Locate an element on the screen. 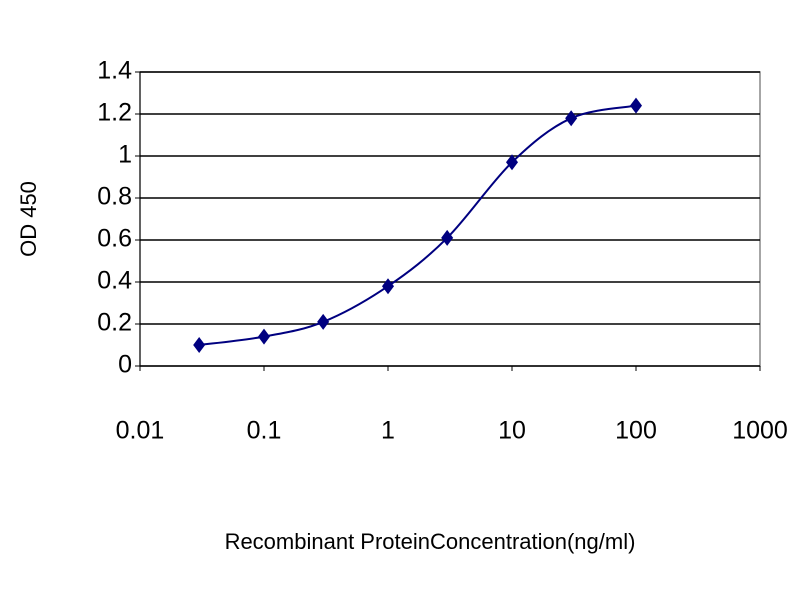 The height and width of the screenshot is (600, 800). x-axis-title: Recombinant ProteinConcentration(ng/ml) is located at coordinates (430, 541).